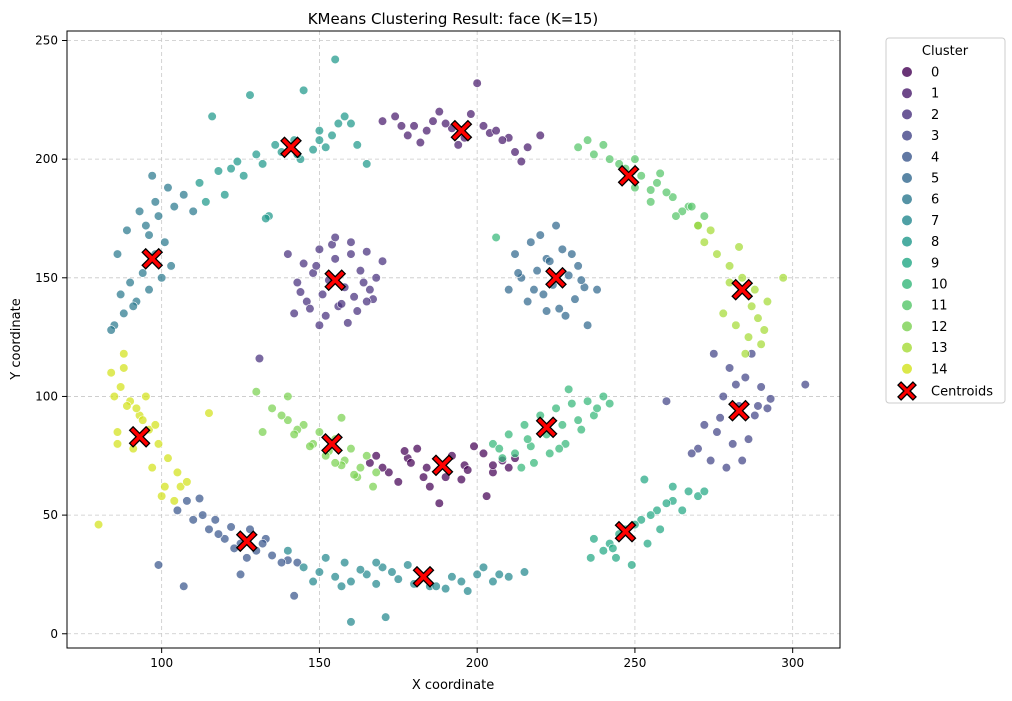  What do you see at coordinates (634, 663) in the screenshot?
I see `x-tick-label: 250` at bounding box center [634, 663].